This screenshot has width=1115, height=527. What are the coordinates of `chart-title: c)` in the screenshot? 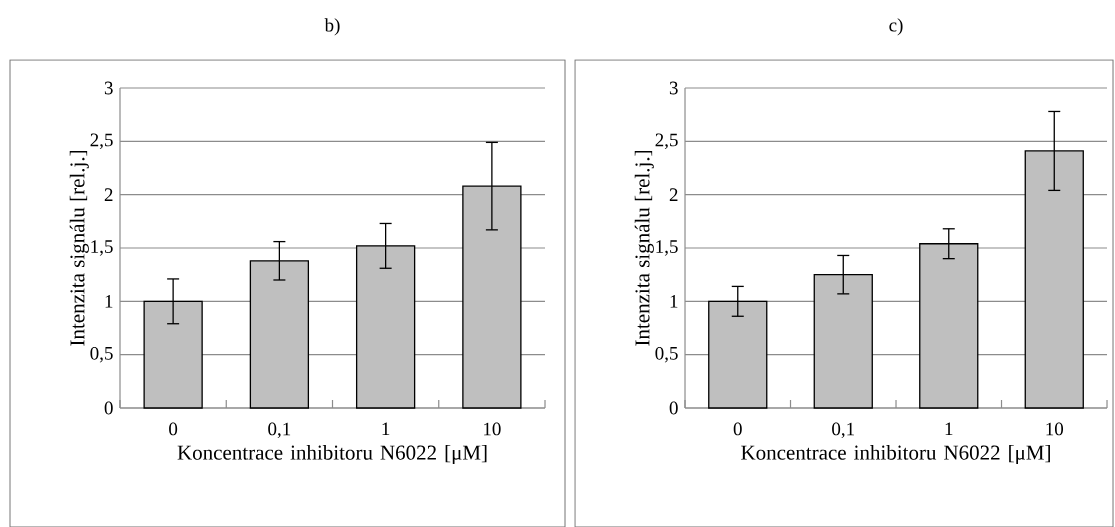 It's located at (896, 27).